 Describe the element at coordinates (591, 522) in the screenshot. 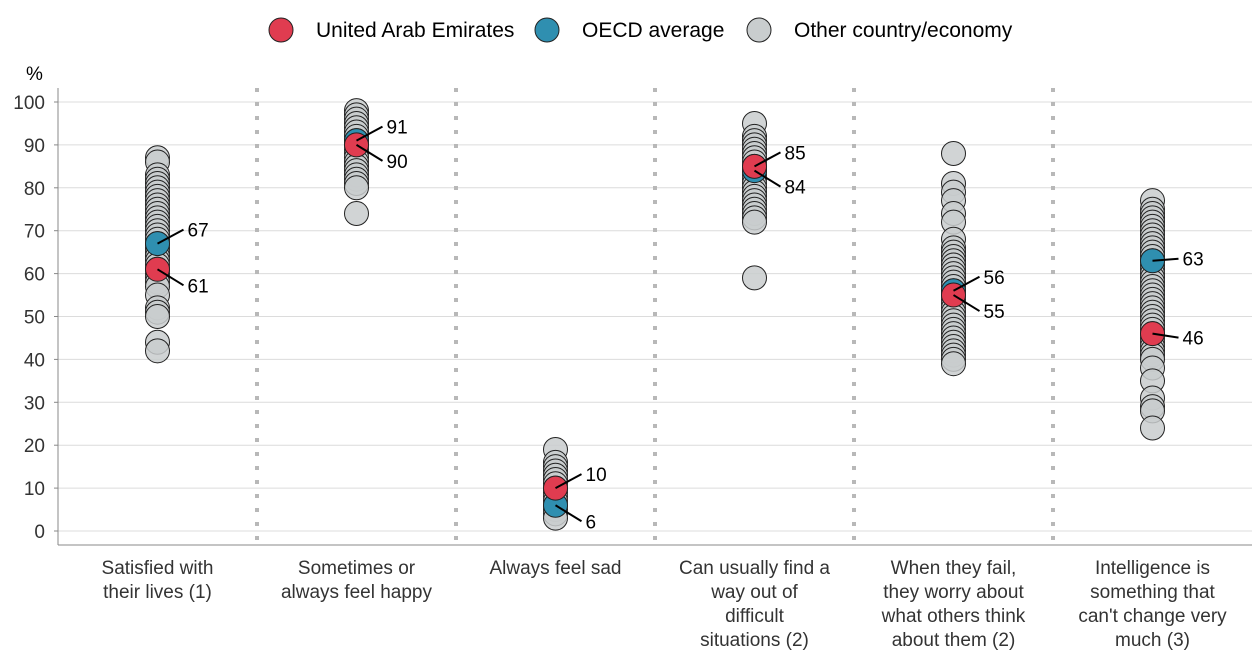

I see `oecd-data-label: 6` at that location.